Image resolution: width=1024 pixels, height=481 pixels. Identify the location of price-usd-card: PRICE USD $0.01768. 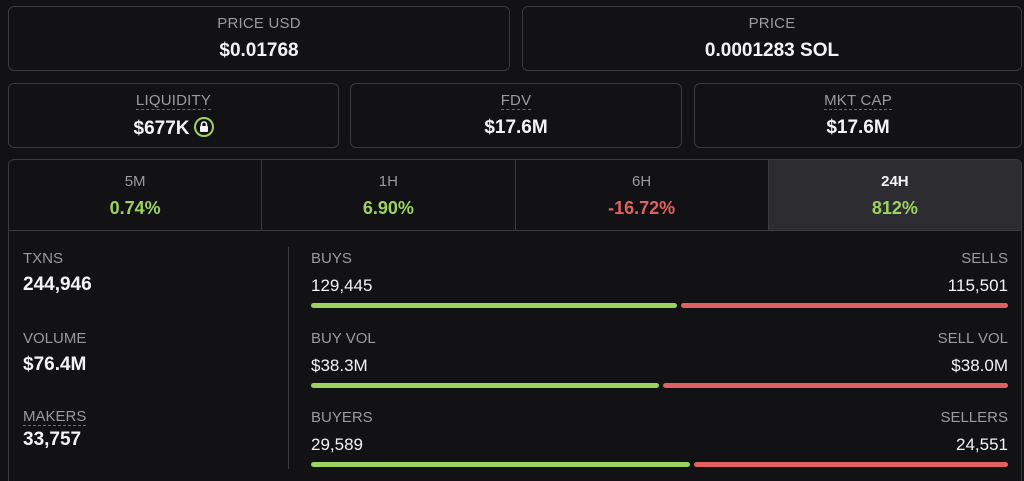
(259, 38).